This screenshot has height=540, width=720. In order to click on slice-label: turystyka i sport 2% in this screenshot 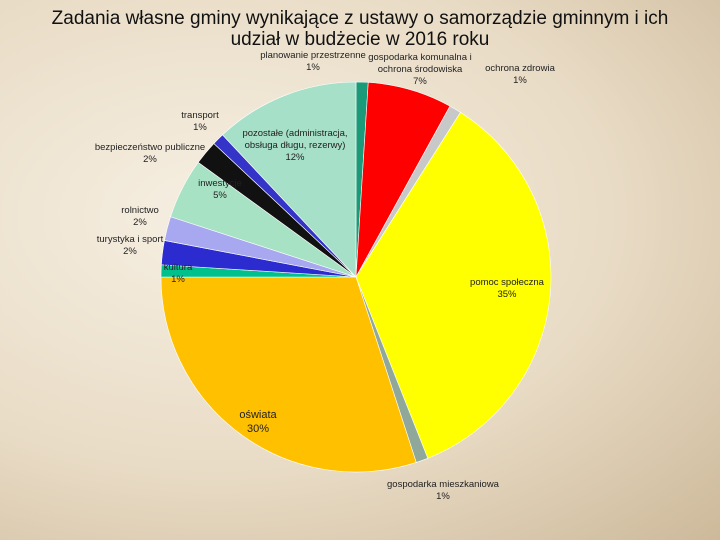, I will do `click(130, 246)`.